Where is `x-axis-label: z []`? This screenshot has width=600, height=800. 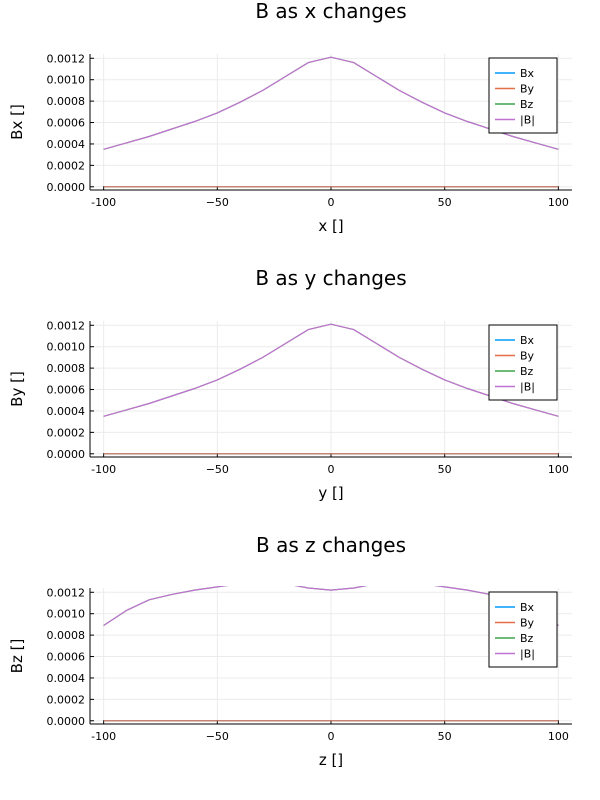
x-axis-label: z [] is located at coordinates (331, 760).